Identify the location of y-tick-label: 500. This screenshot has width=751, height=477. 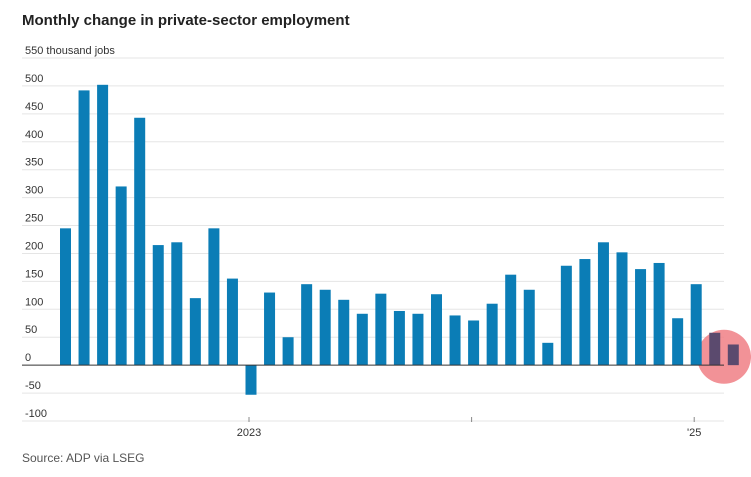
(34, 79).